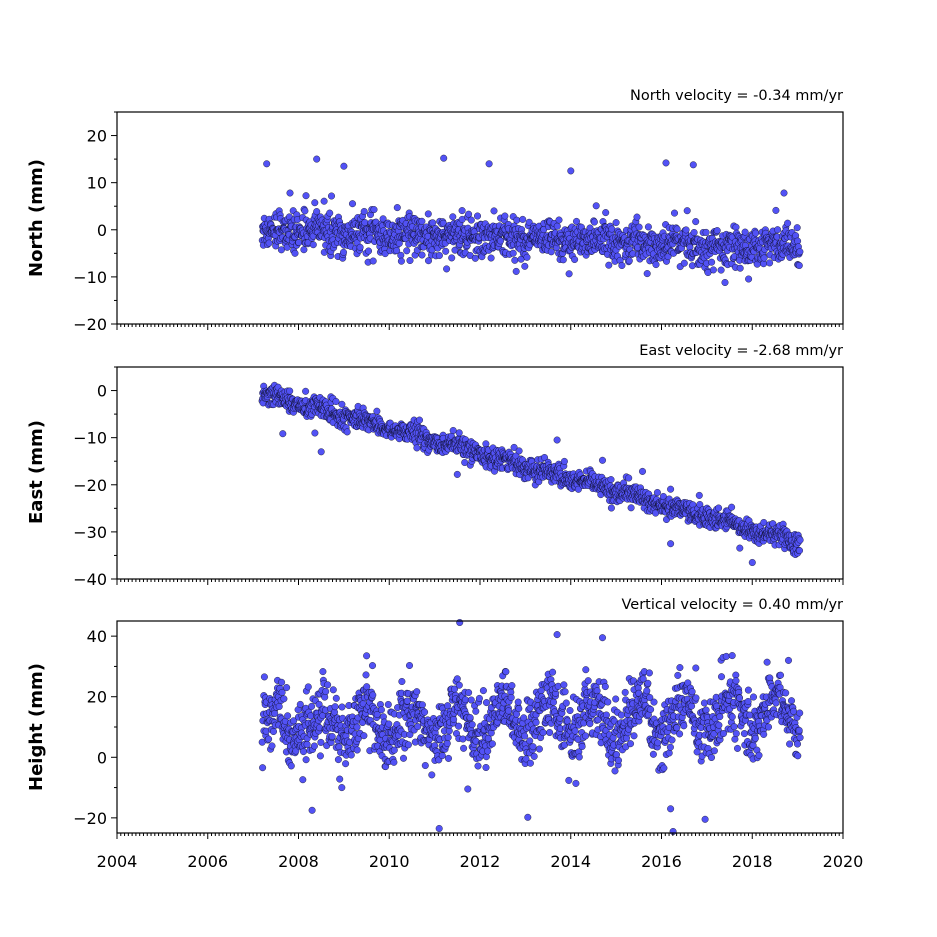 The height and width of the screenshot is (937, 937). What do you see at coordinates (36, 218) in the screenshot?
I see `north-y-axis-title: North (mm)` at bounding box center [36, 218].